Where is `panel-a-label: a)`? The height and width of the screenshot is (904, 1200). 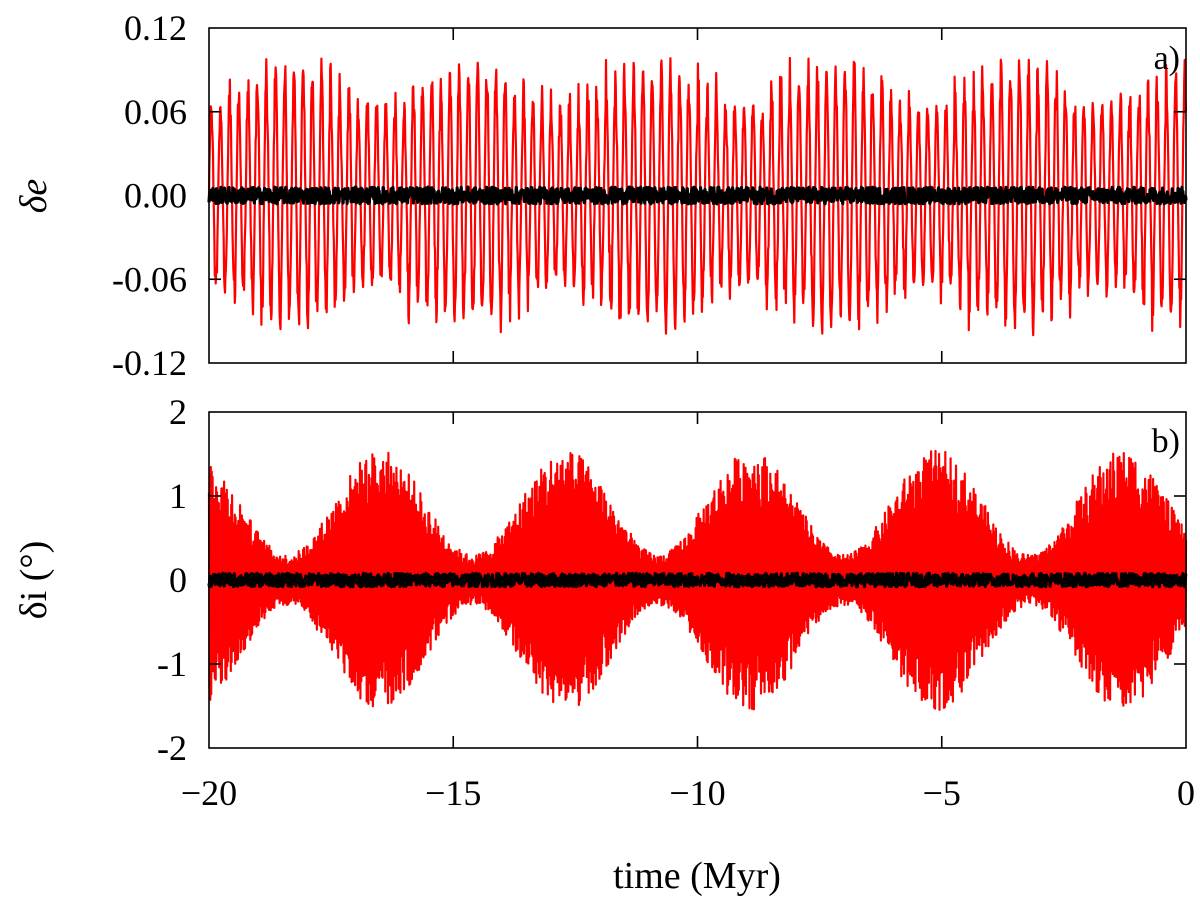
panel-a-label: a) is located at coordinates (1167, 58).